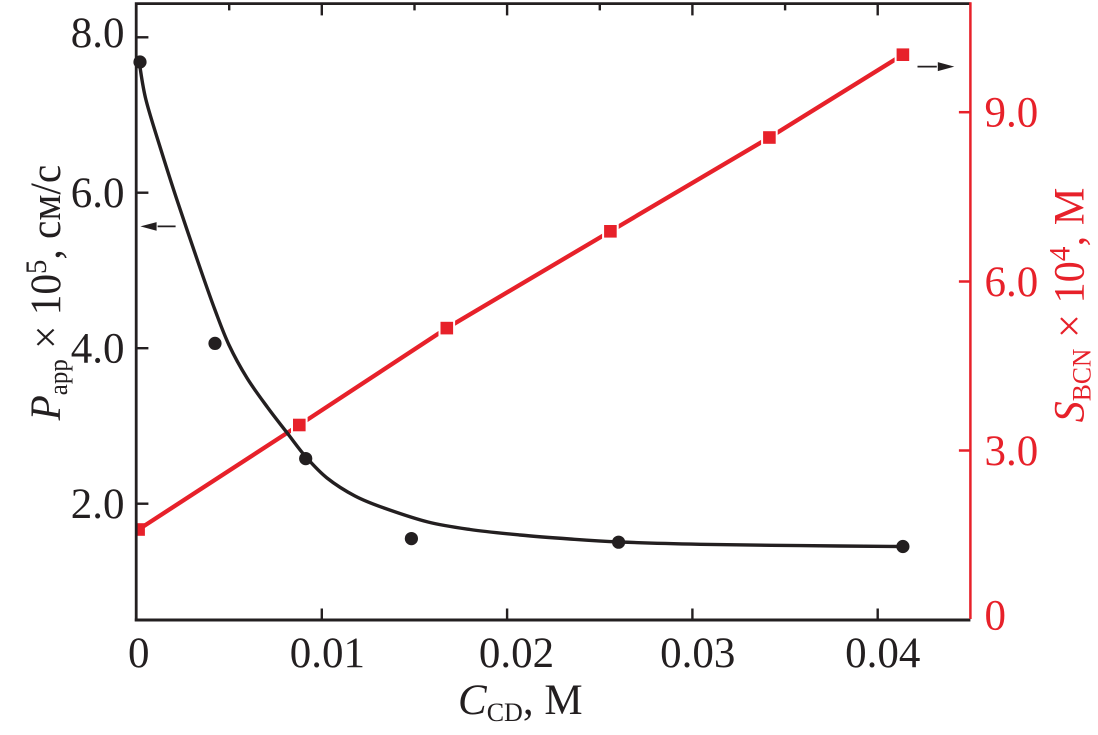 This screenshot has height=735, width=1098. Describe the element at coordinates (1012, 451) in the screenshot. I see `svg-text: 3.0` at that location.